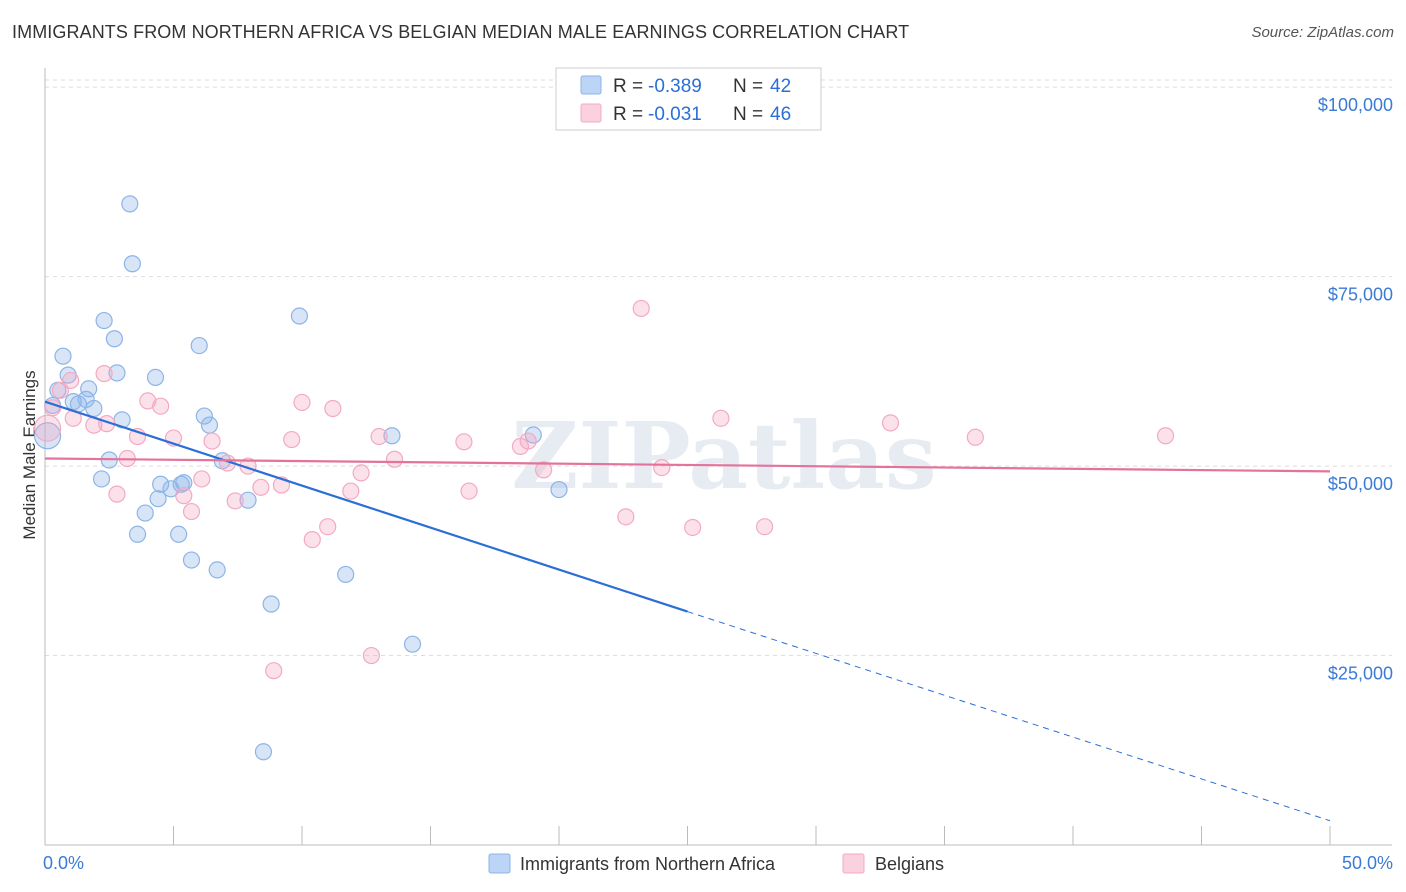 This screenshot has height=892, width=1406. I want to click on legend-n-value-1: 42, so click(780, 86).